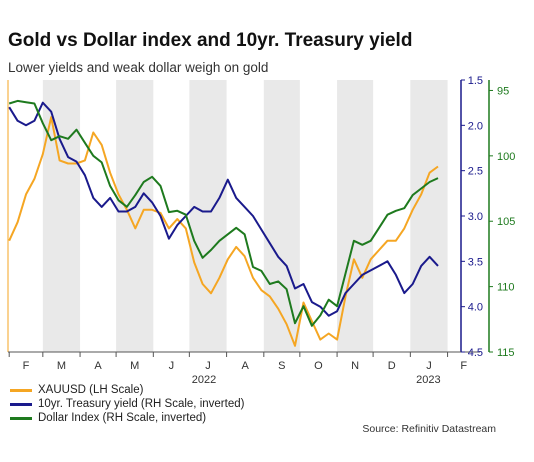  What do you see at coordinates (506, 157) in the screenshot?
I see `dollar-tick-label: 100` at bounding box center [506, 157].